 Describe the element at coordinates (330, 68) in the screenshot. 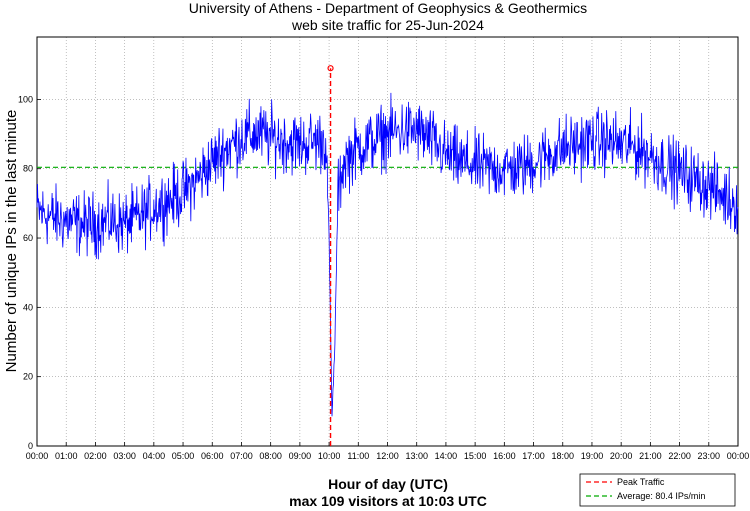

I see `peak-marker` at that location.